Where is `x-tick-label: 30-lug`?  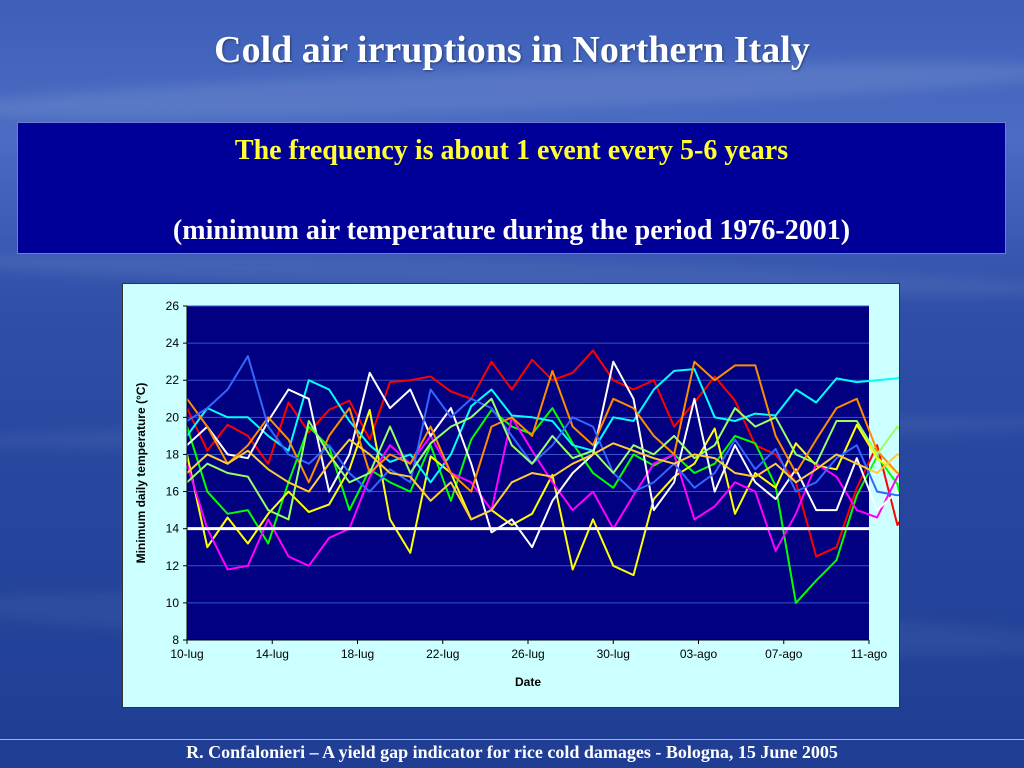
x-tick-label: 30-lug is located at coordinates (613, 654).